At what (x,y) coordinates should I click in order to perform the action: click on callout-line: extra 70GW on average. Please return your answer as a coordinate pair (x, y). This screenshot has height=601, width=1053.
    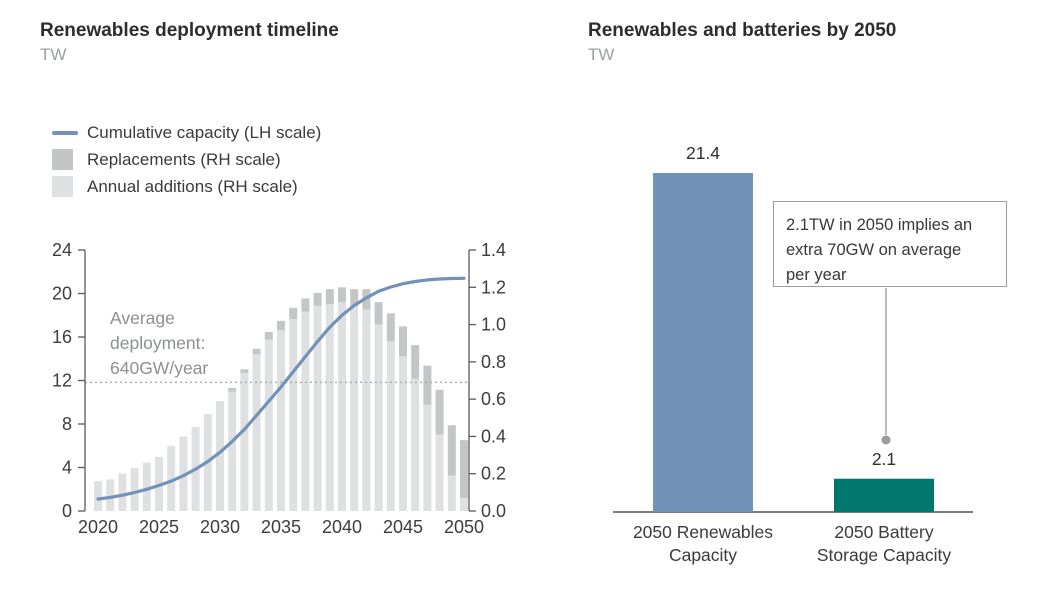
    Looking at the image, I should click on (874, 250).